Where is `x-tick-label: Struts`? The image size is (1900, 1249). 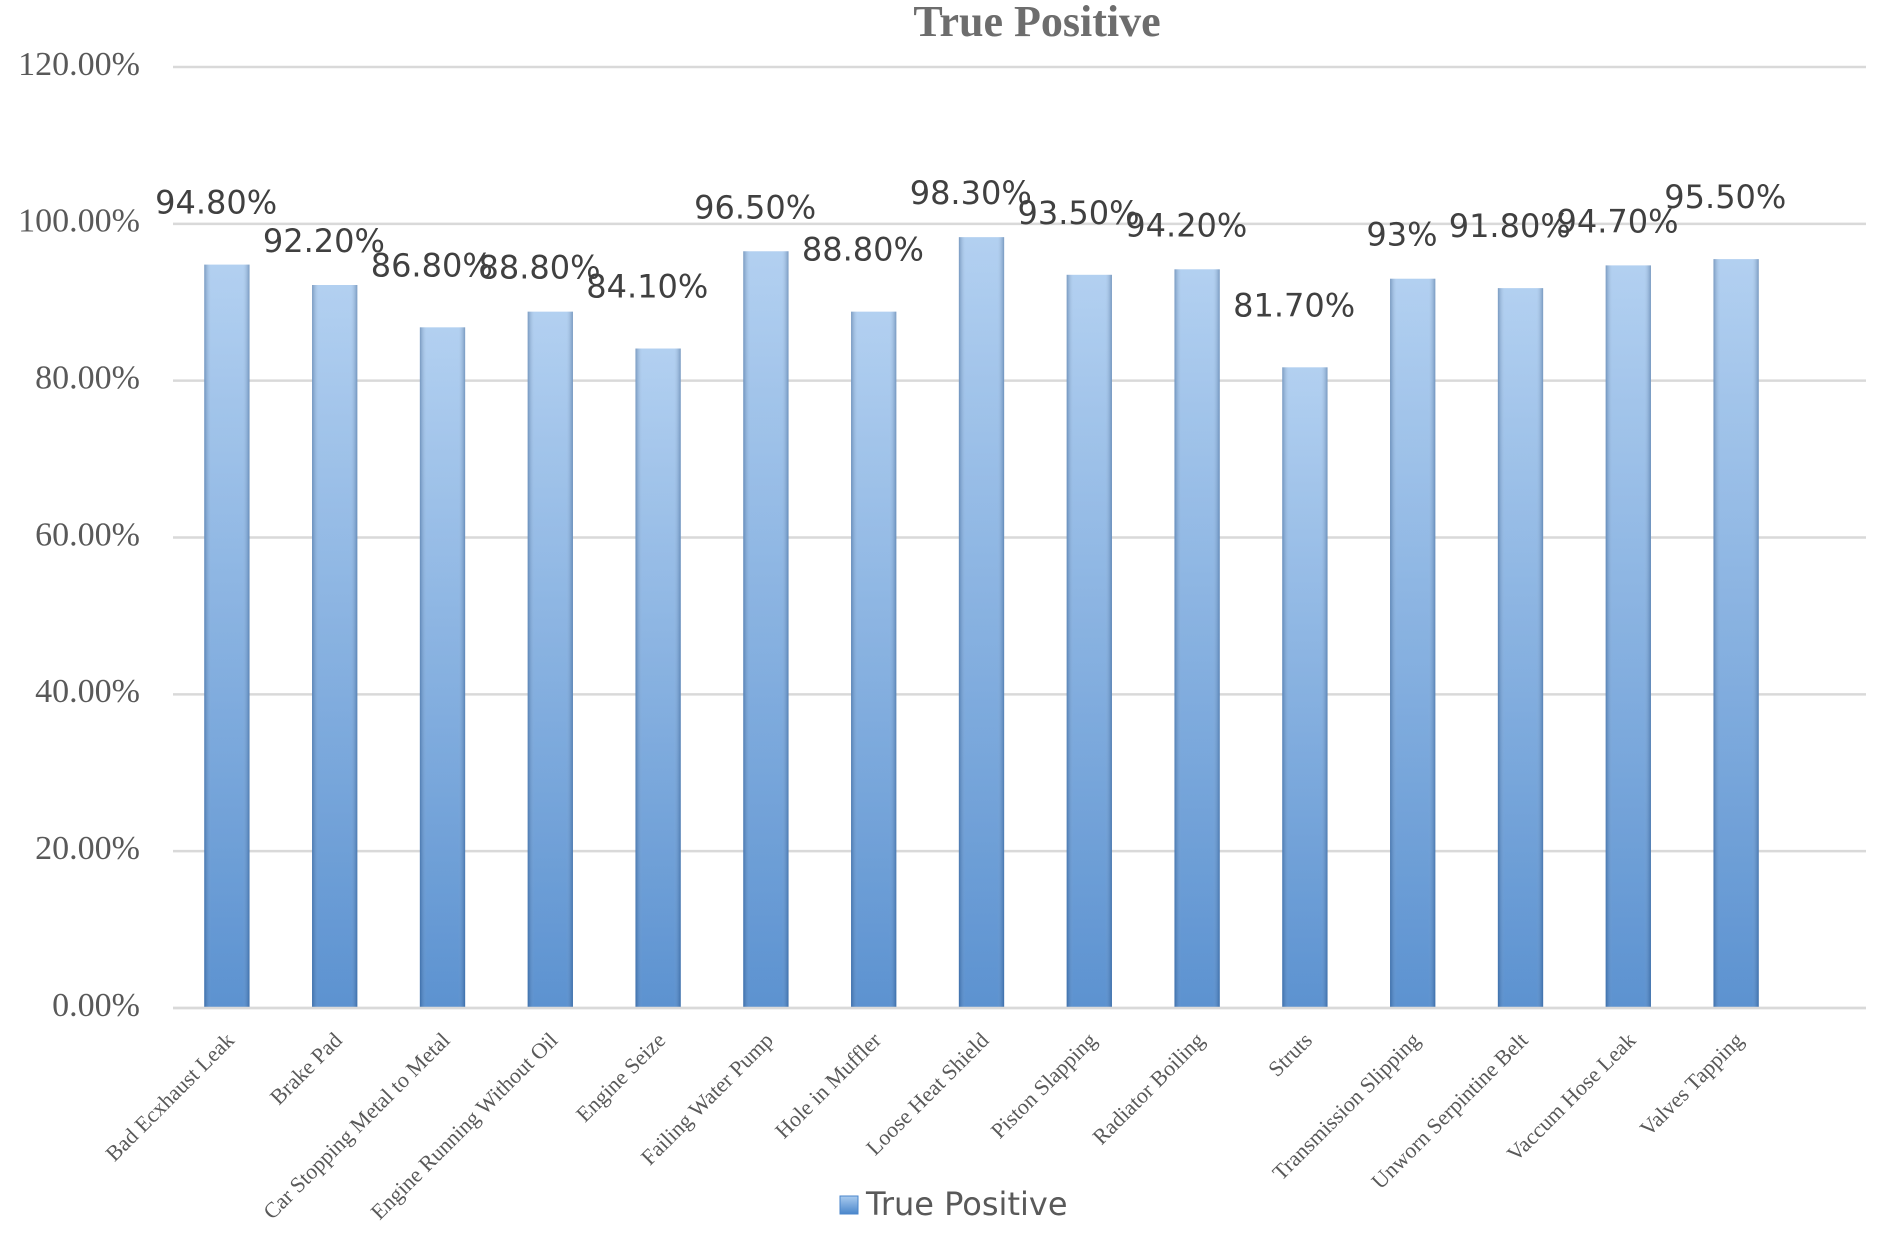 x-tick-label: Struts is located at coordinates (1290, 1054).